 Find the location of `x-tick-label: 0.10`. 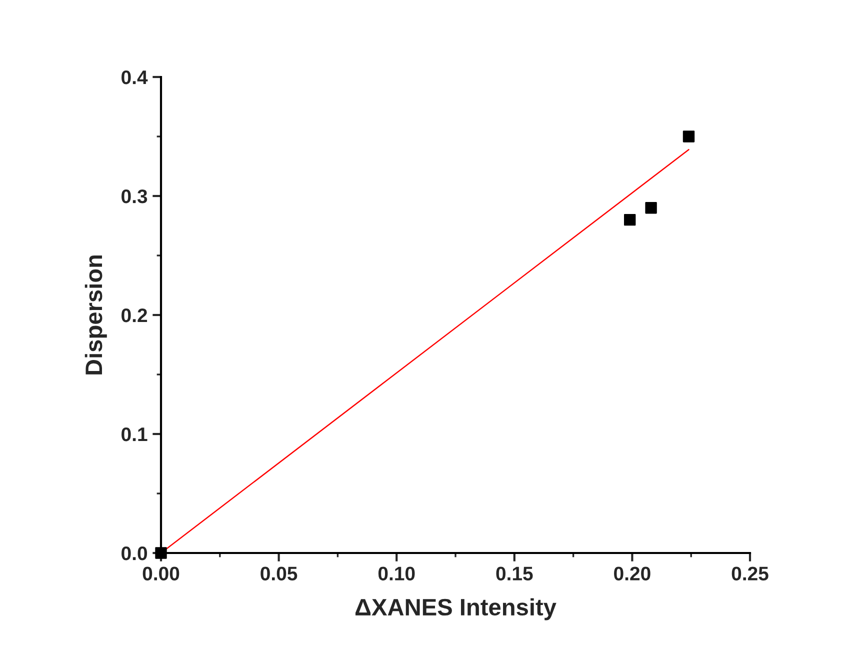

x-tick-label: 0.10 is located at coordinates (396, 573).